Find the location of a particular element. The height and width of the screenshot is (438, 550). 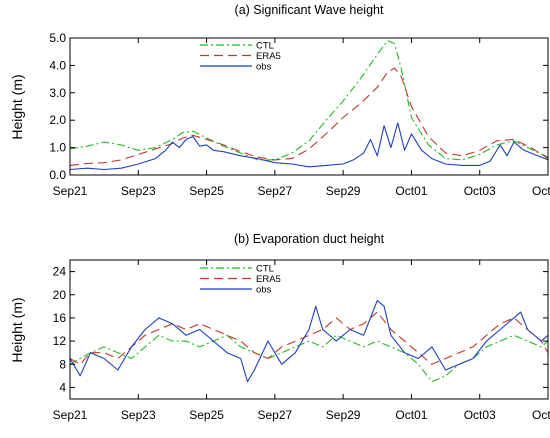

y-tick-label: 1.0 is located at coordinates (57, 148).